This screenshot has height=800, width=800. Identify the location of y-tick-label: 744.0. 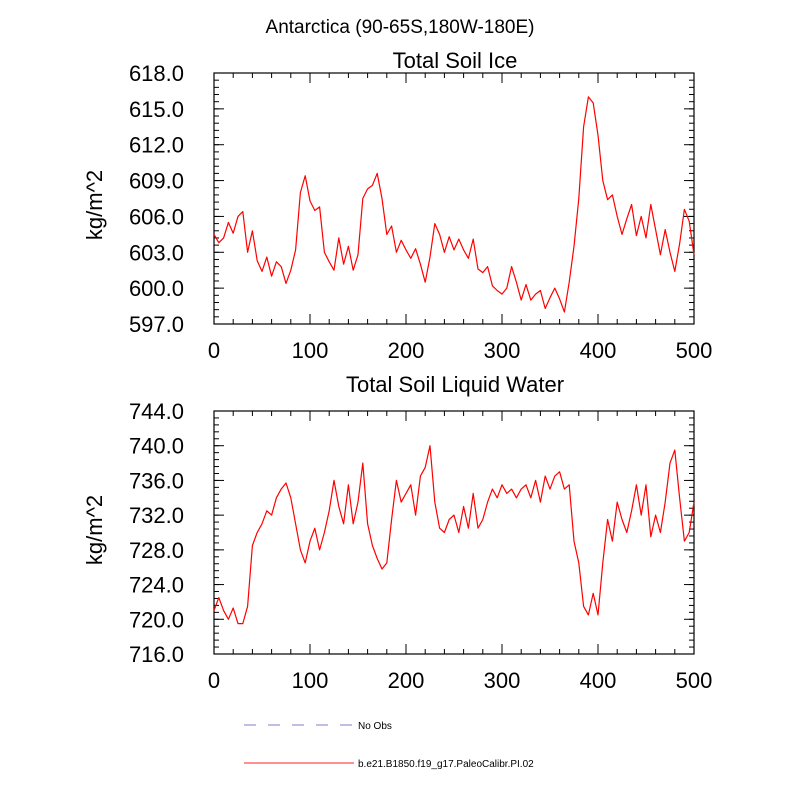
(156, 411).